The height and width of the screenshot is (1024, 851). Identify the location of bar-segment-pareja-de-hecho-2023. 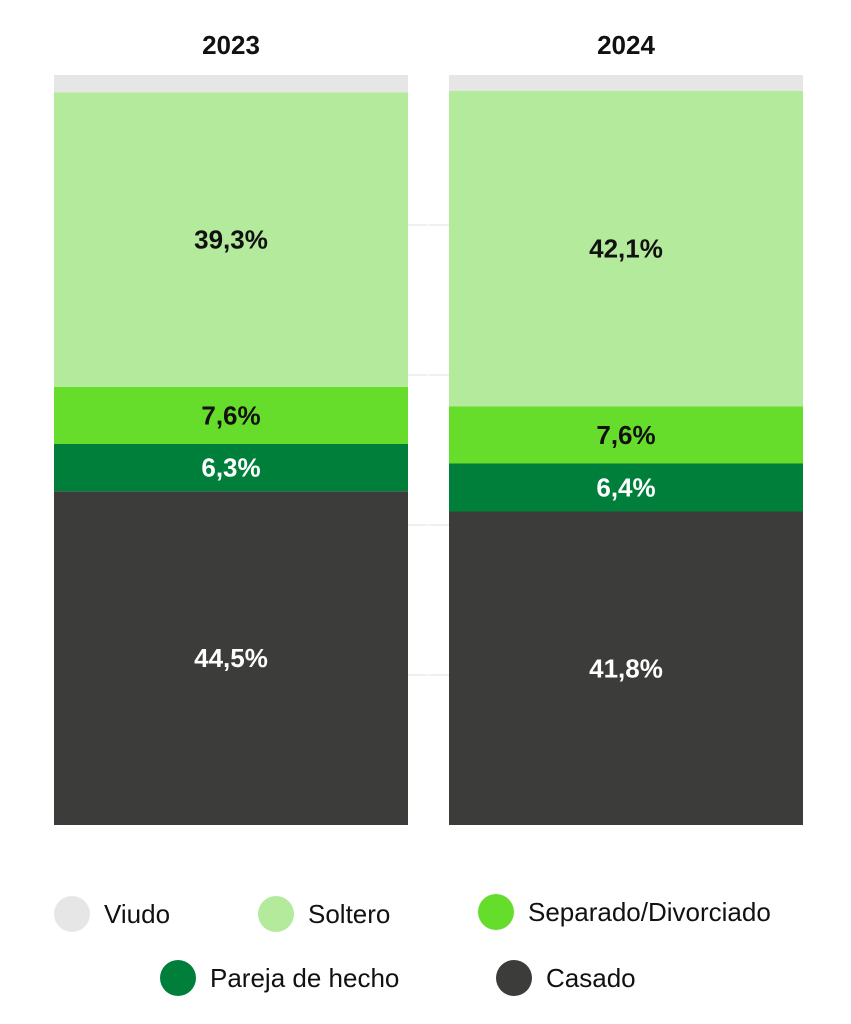
(231, 468).